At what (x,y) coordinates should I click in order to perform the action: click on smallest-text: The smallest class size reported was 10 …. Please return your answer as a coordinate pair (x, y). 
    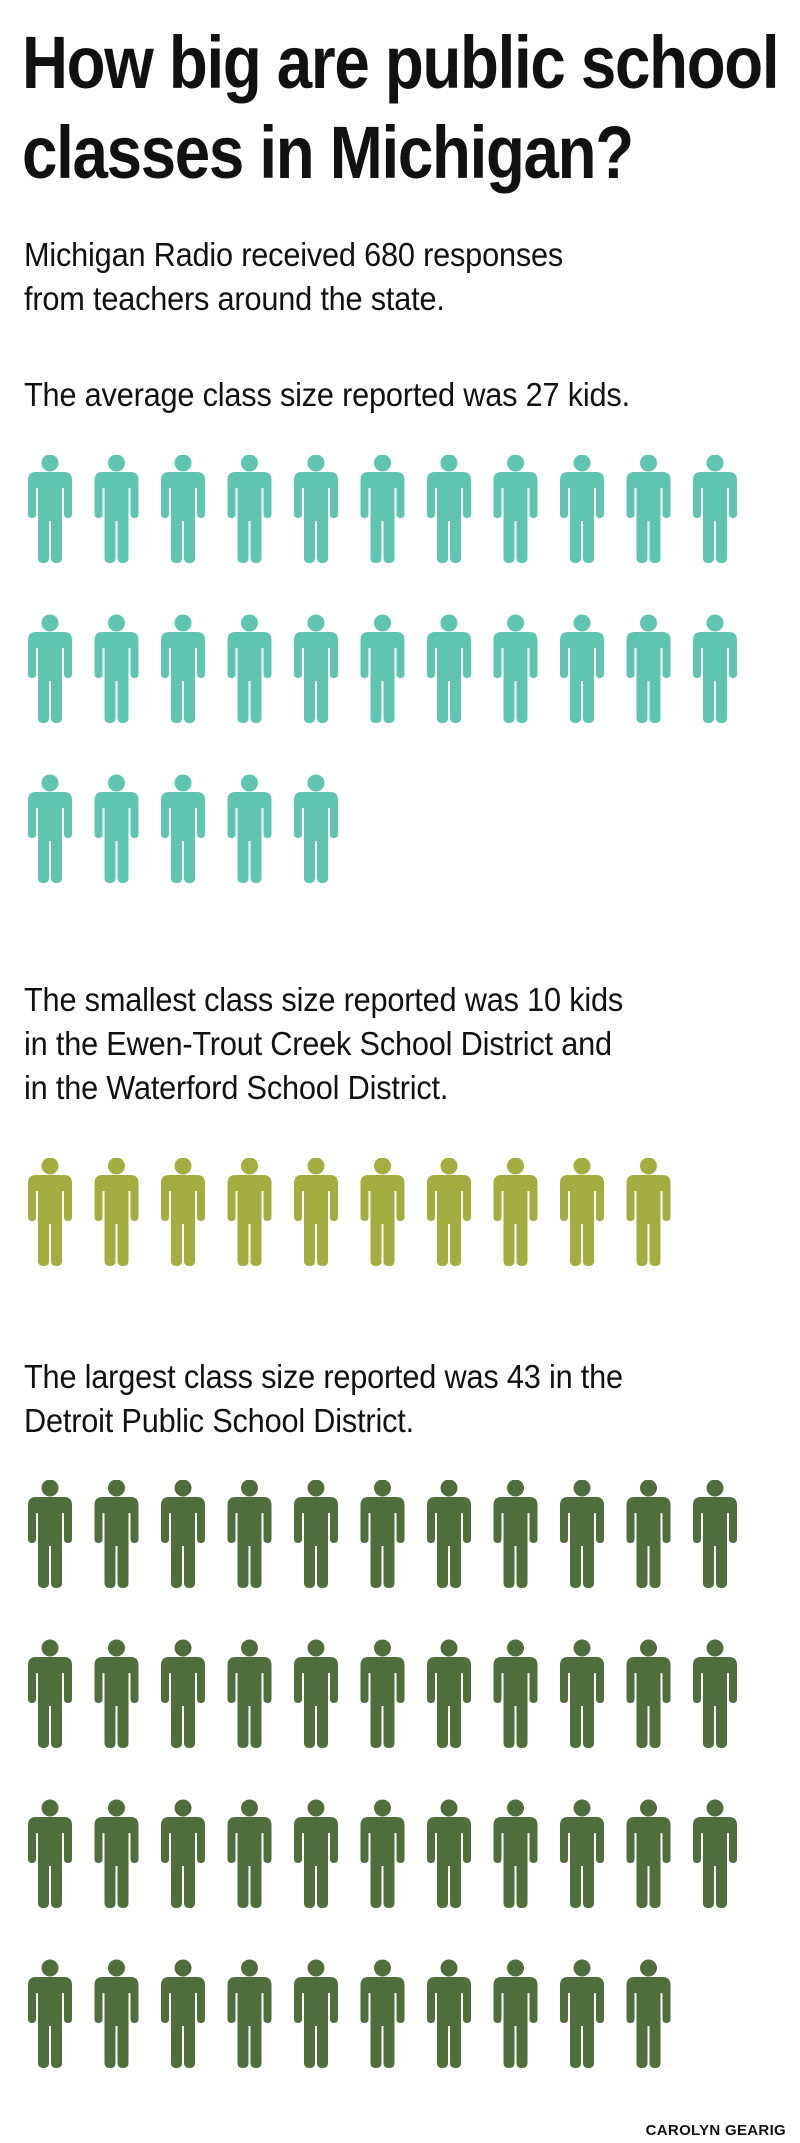
    Looking at the image, I should click on (323, 1044).